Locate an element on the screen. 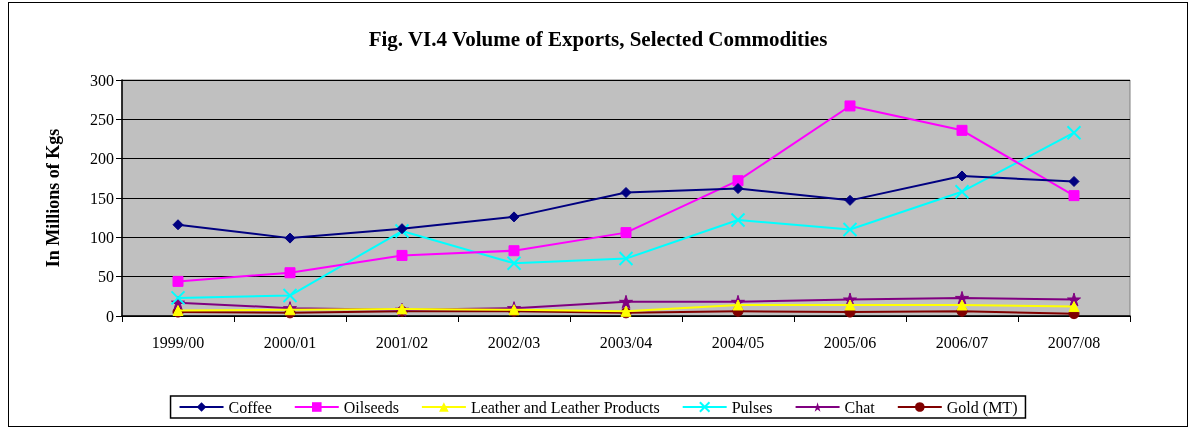 This screenshot has width=1199, height=431. chart-title: Fig. VI.4 Volume of Exports, Selected Commodities is located at coordinates (598, 38).